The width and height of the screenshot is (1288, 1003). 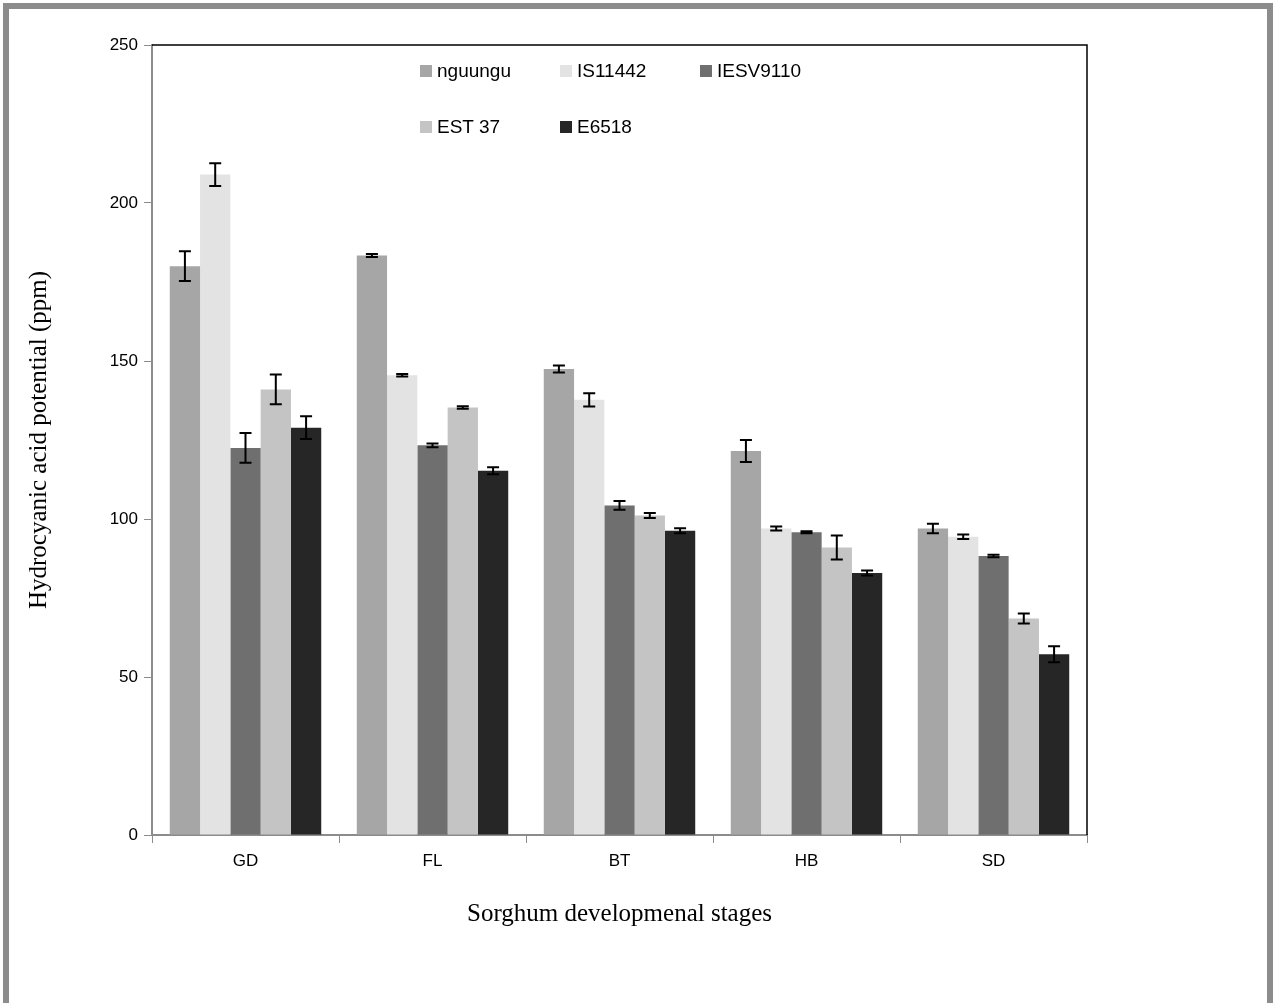 What do you see at coordinates (619, 912) in the screenshot?
I see `x-axis-title: Sorghum developmenal stages` at bounding box center [619, 912].